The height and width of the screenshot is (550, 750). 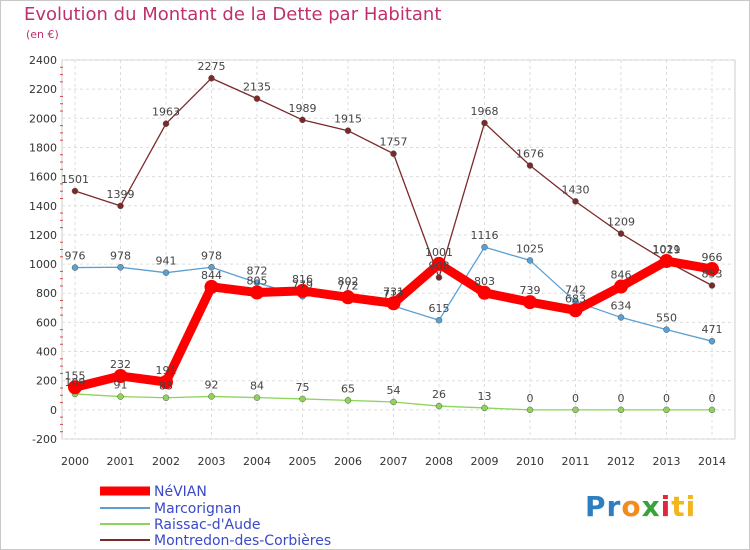 What do you see at coordinates (530, 248) in the screenshot?
I see `data-label: 1025` at bounding box center [530, 248].